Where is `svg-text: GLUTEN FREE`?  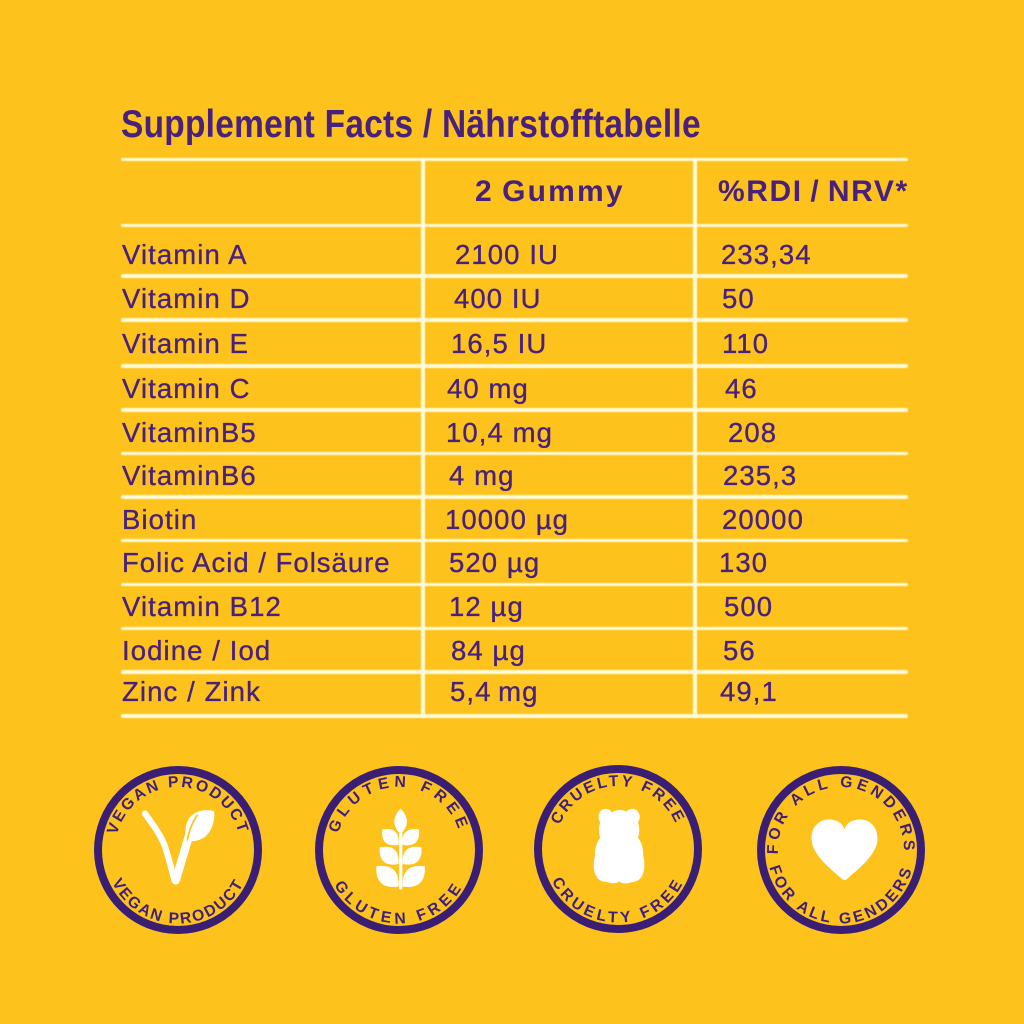
svg-text: GLUTEN FREE is located at coordinates (398, 903).